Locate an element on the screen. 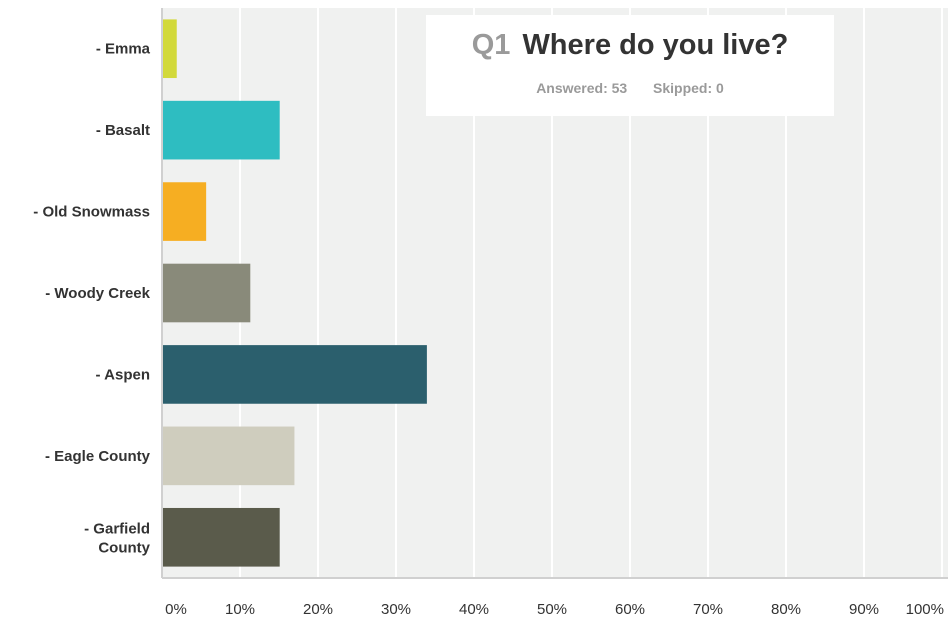  question-text: Where do you live? is located at coordinates (655, 45).